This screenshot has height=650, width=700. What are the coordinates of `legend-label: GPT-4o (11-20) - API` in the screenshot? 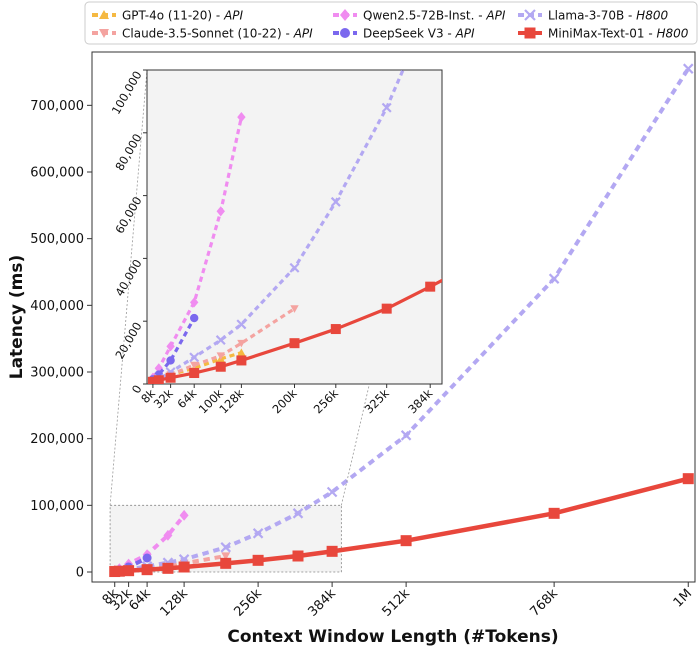 It's located at (183, 16).